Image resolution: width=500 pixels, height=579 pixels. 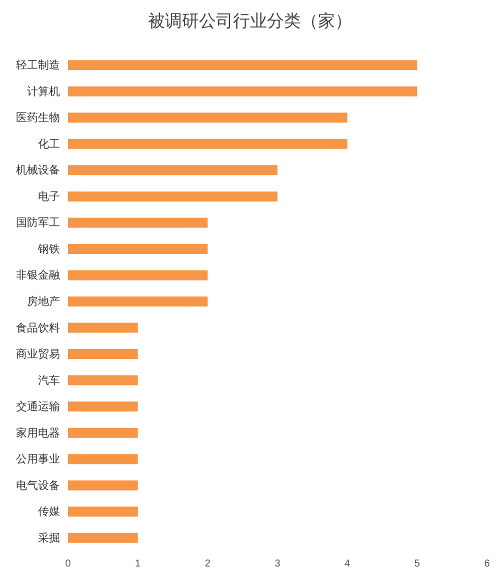 I want to click on y-tick-label: 电气设备, so click(x=38, y=485).